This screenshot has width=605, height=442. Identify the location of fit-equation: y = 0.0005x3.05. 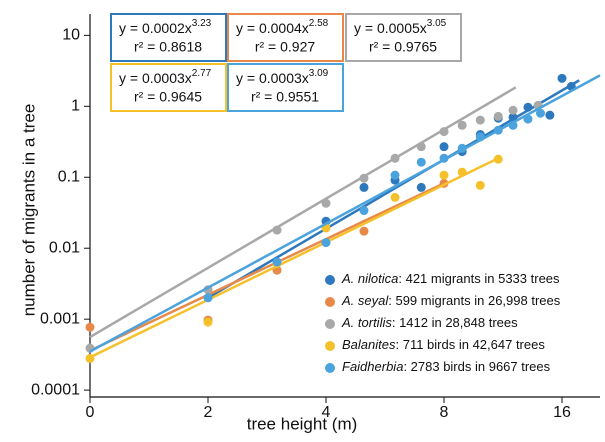
(400, 27).